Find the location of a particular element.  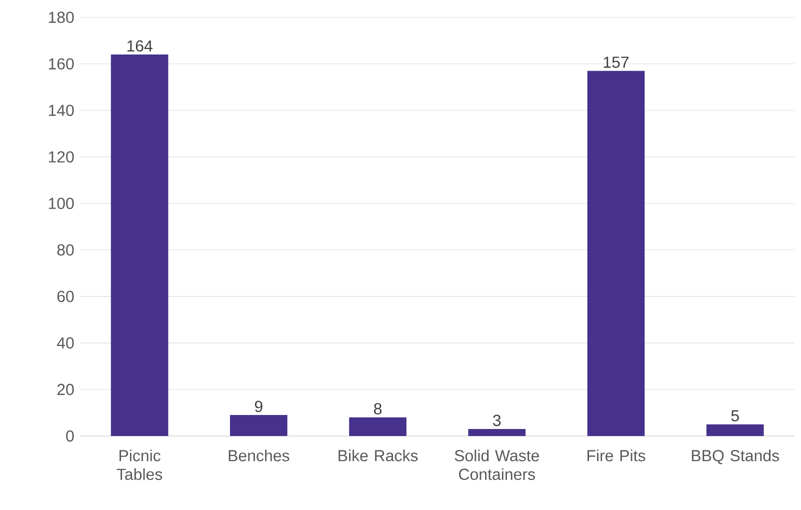

y-tick-label: 140 is located at coordinates (61, 110).